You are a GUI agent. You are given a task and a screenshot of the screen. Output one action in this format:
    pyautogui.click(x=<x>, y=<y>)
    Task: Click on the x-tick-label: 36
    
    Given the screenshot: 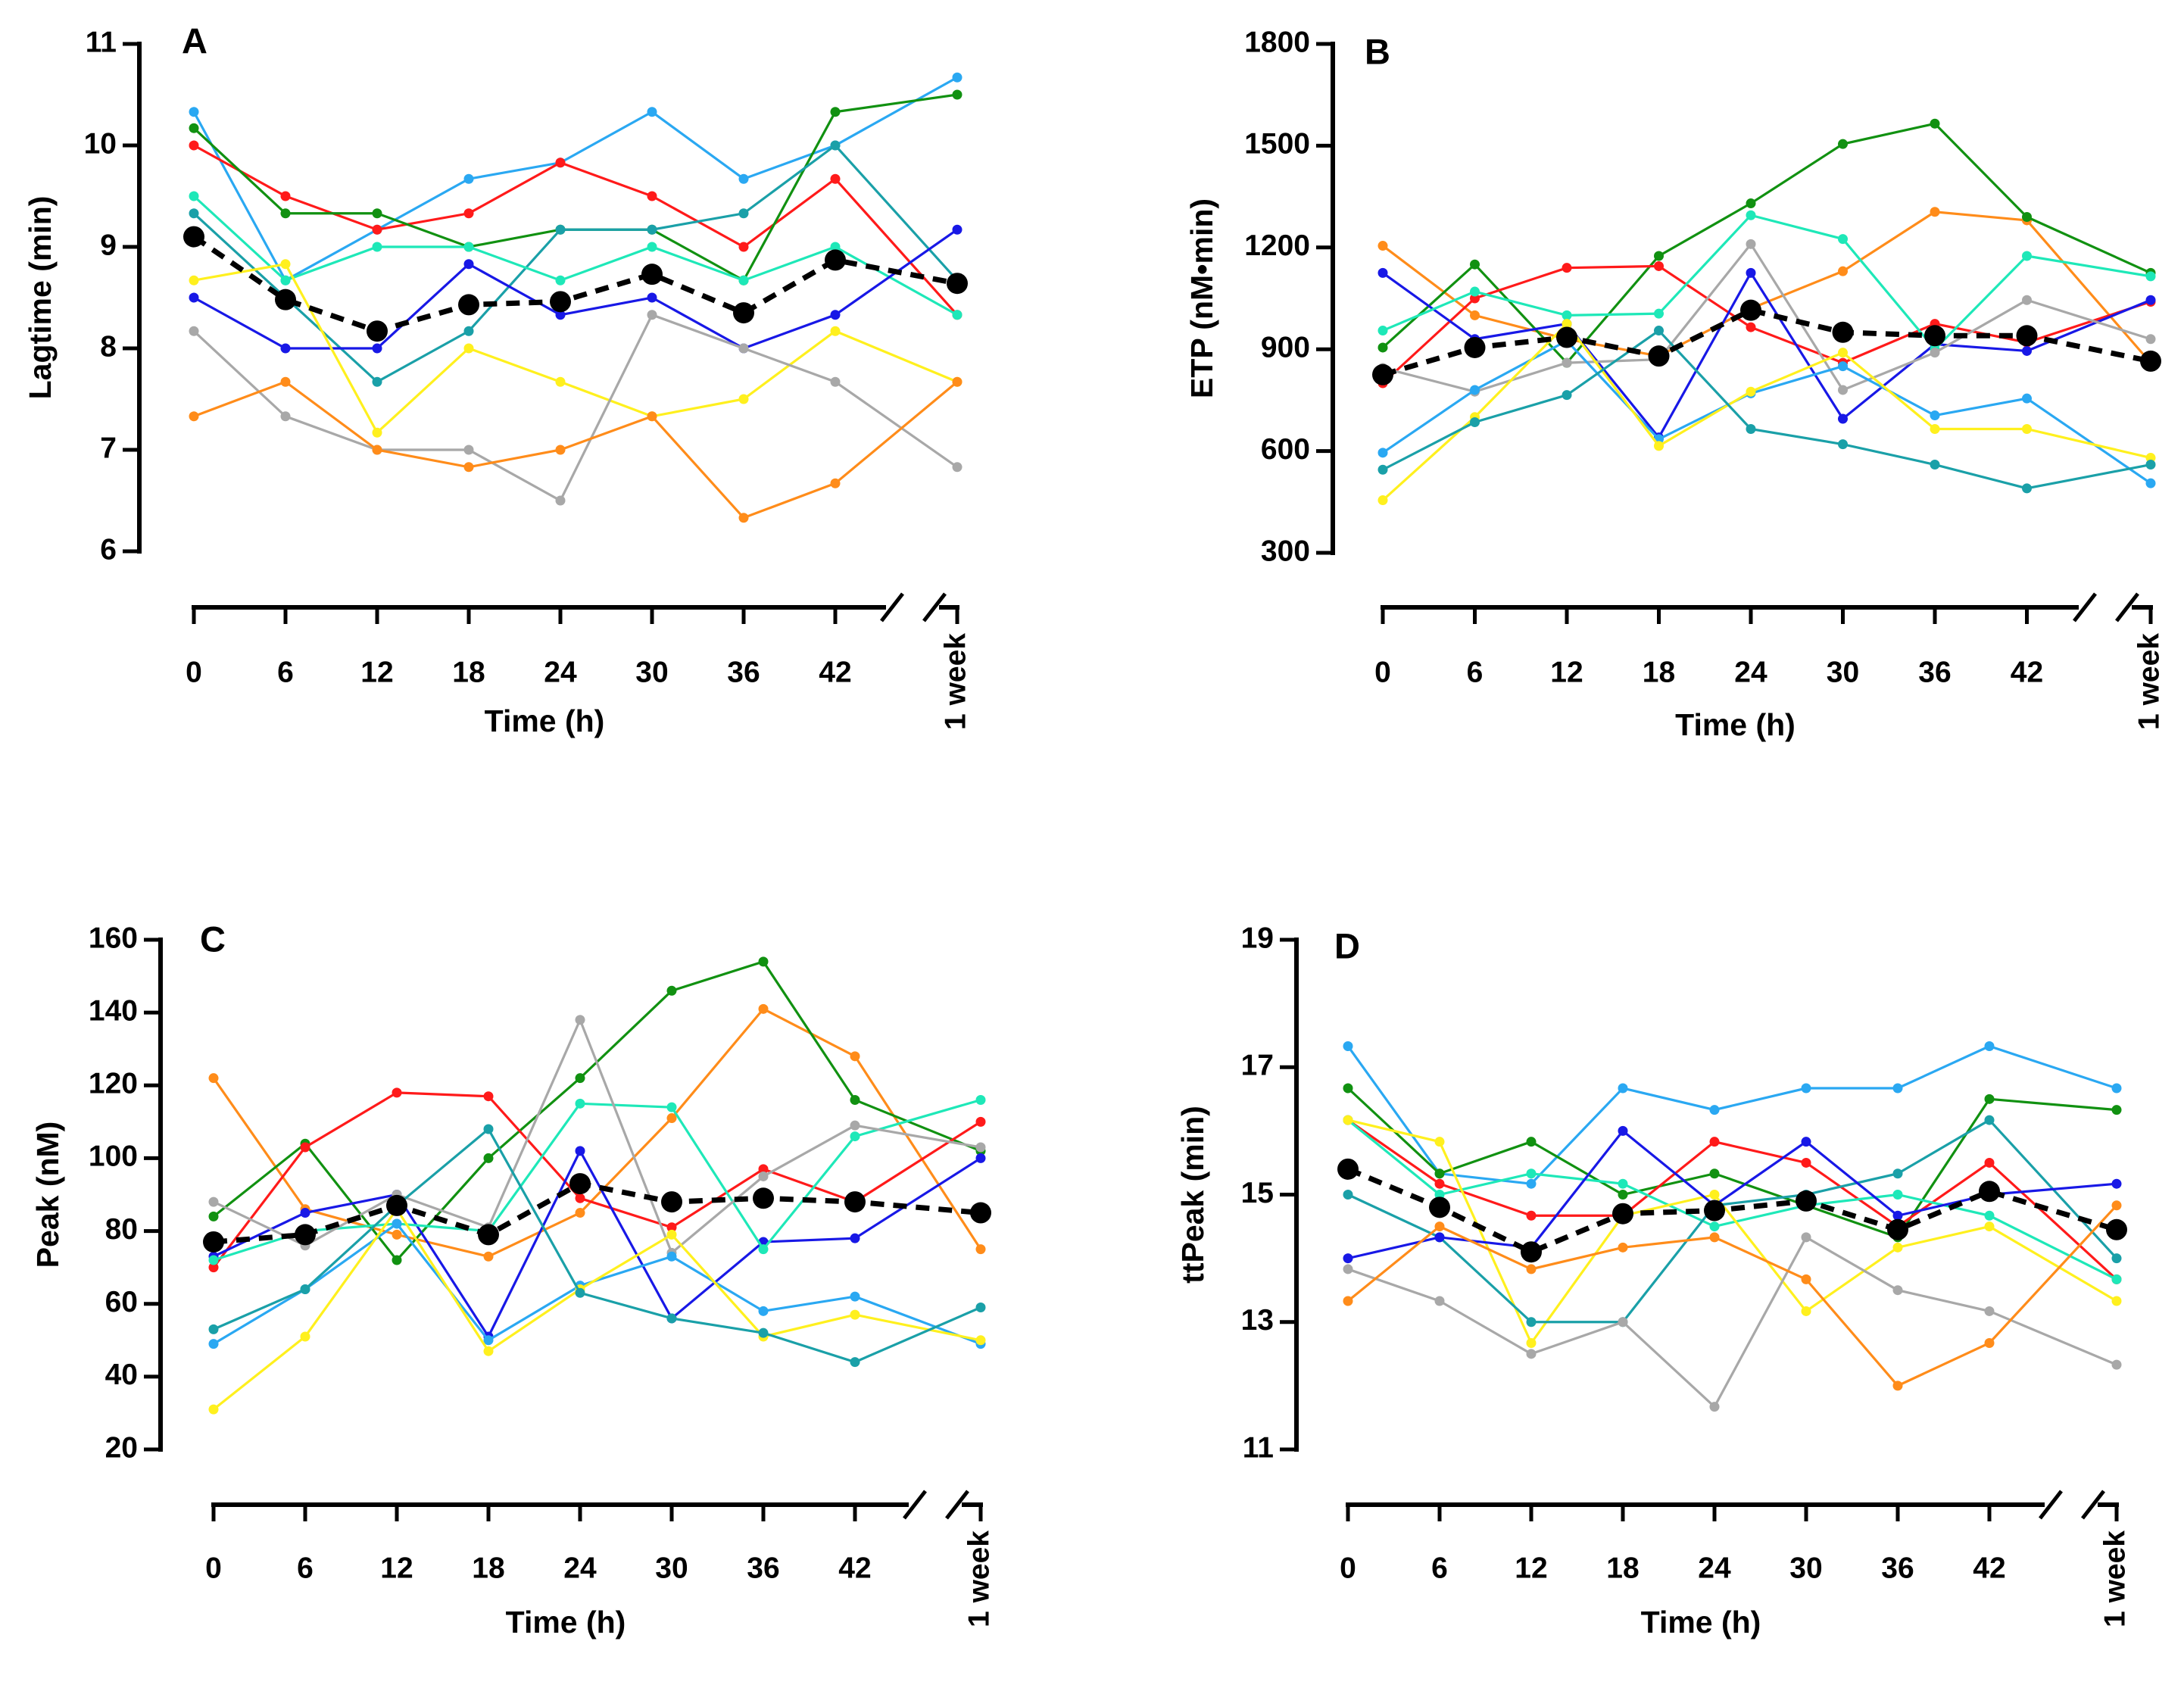 What is the action you would take?
    pyautogui.click(x=763, y=1568)
    